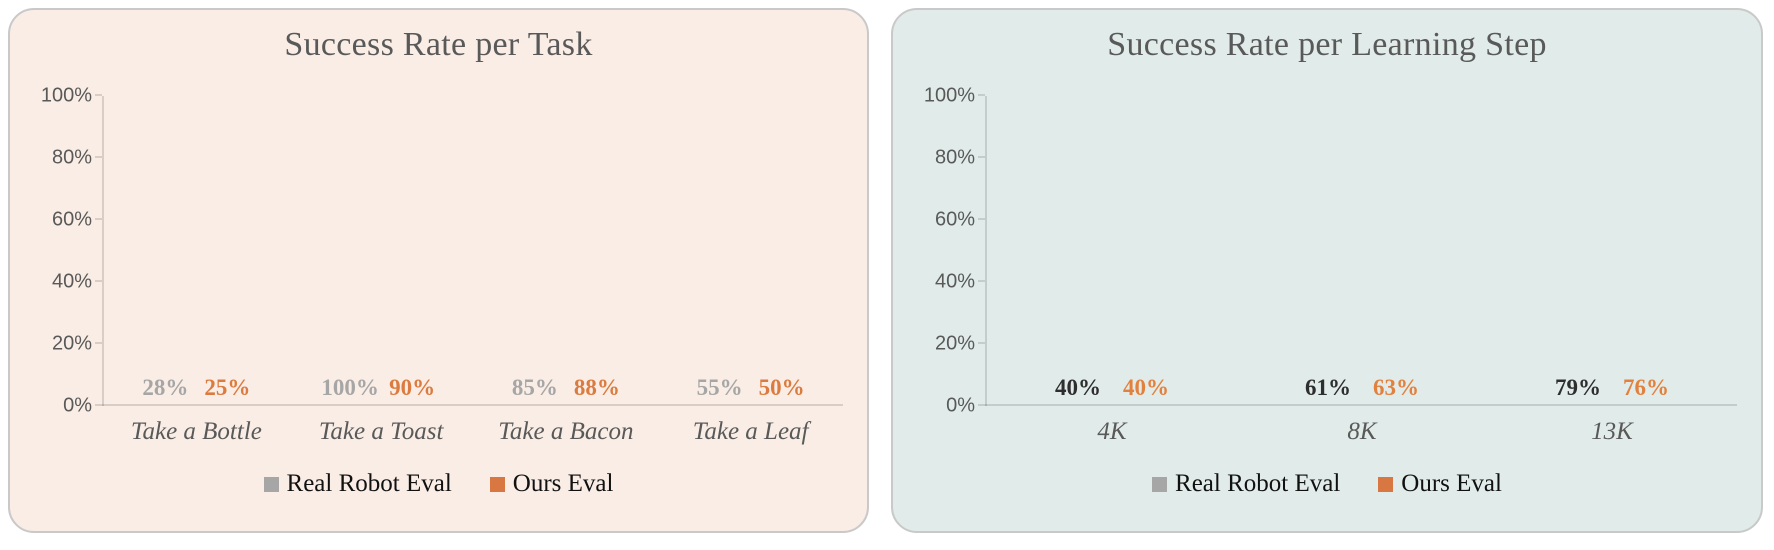 The width and height of the screenshot is (1774, 550). What do you see at coordinates (1396, 387) in the screenshot?
I see `bar-value-label: 63%` at bounding box center [1396, 387].